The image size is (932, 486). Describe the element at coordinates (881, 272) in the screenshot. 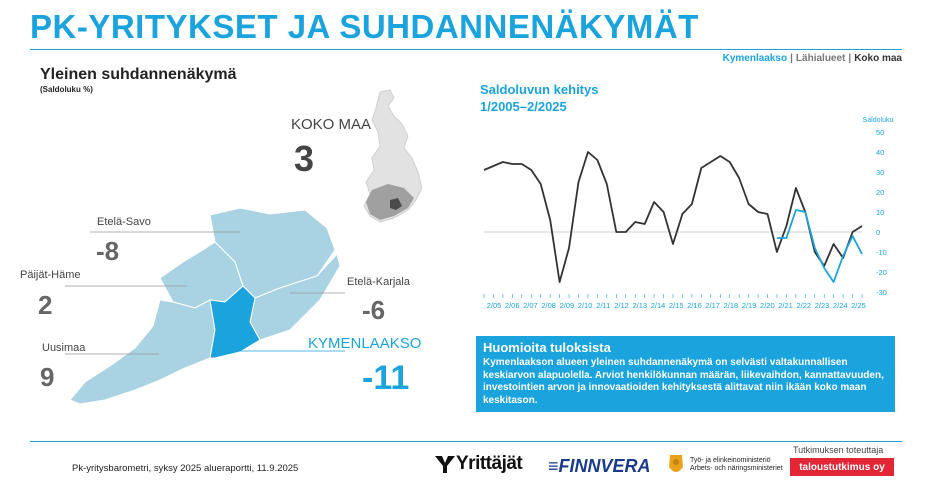

I see `y-tick-label: -20` at that location.